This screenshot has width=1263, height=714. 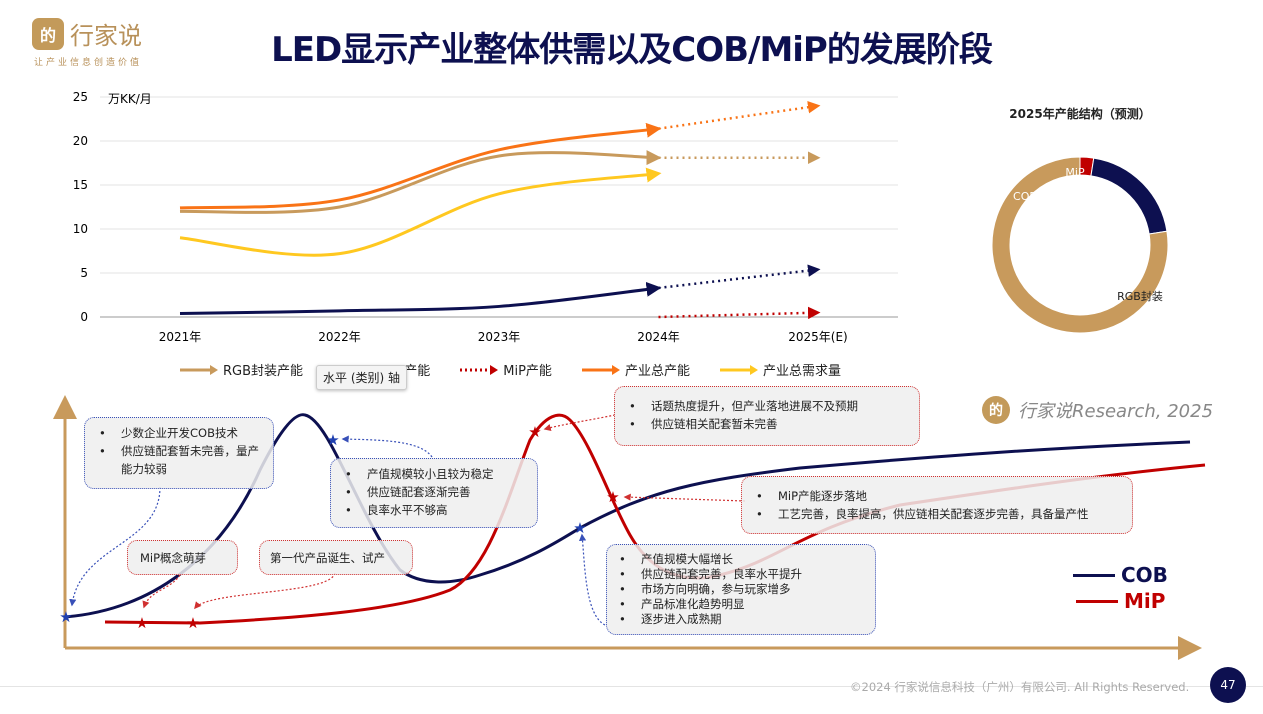 I want to click on note-box: 少数企业开发COB技术供应链配套暂未完善，量产能力较弱, so click(x=179, y=453).